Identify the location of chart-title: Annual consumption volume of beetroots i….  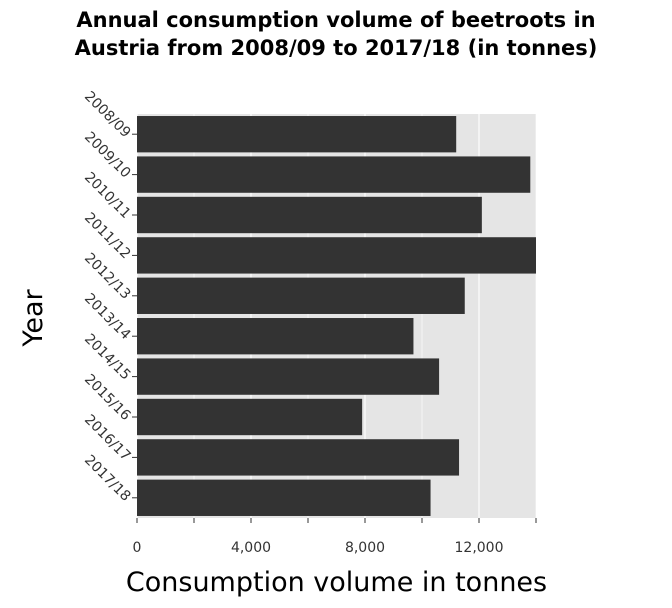
(336, 34).